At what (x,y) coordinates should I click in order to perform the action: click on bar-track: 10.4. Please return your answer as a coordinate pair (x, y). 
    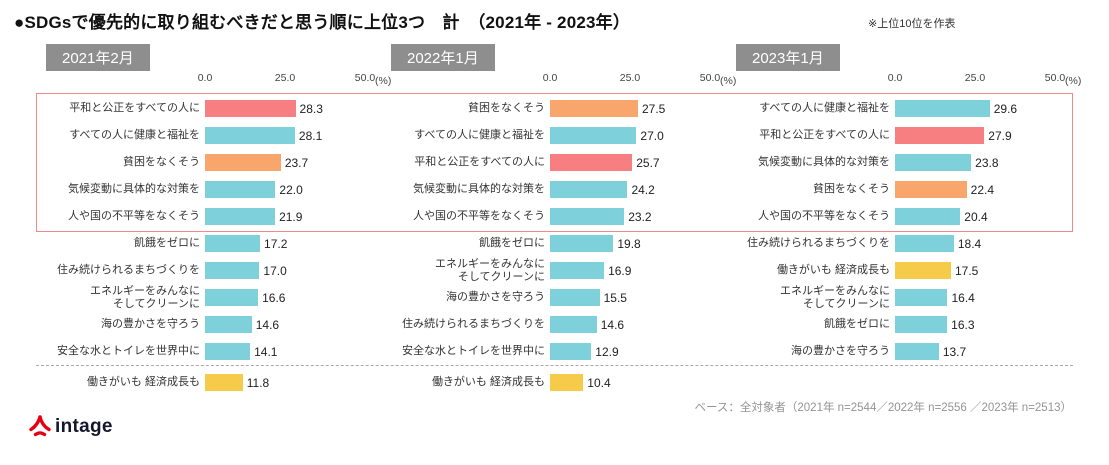
    Looking at the image, I should click on (654, 382).